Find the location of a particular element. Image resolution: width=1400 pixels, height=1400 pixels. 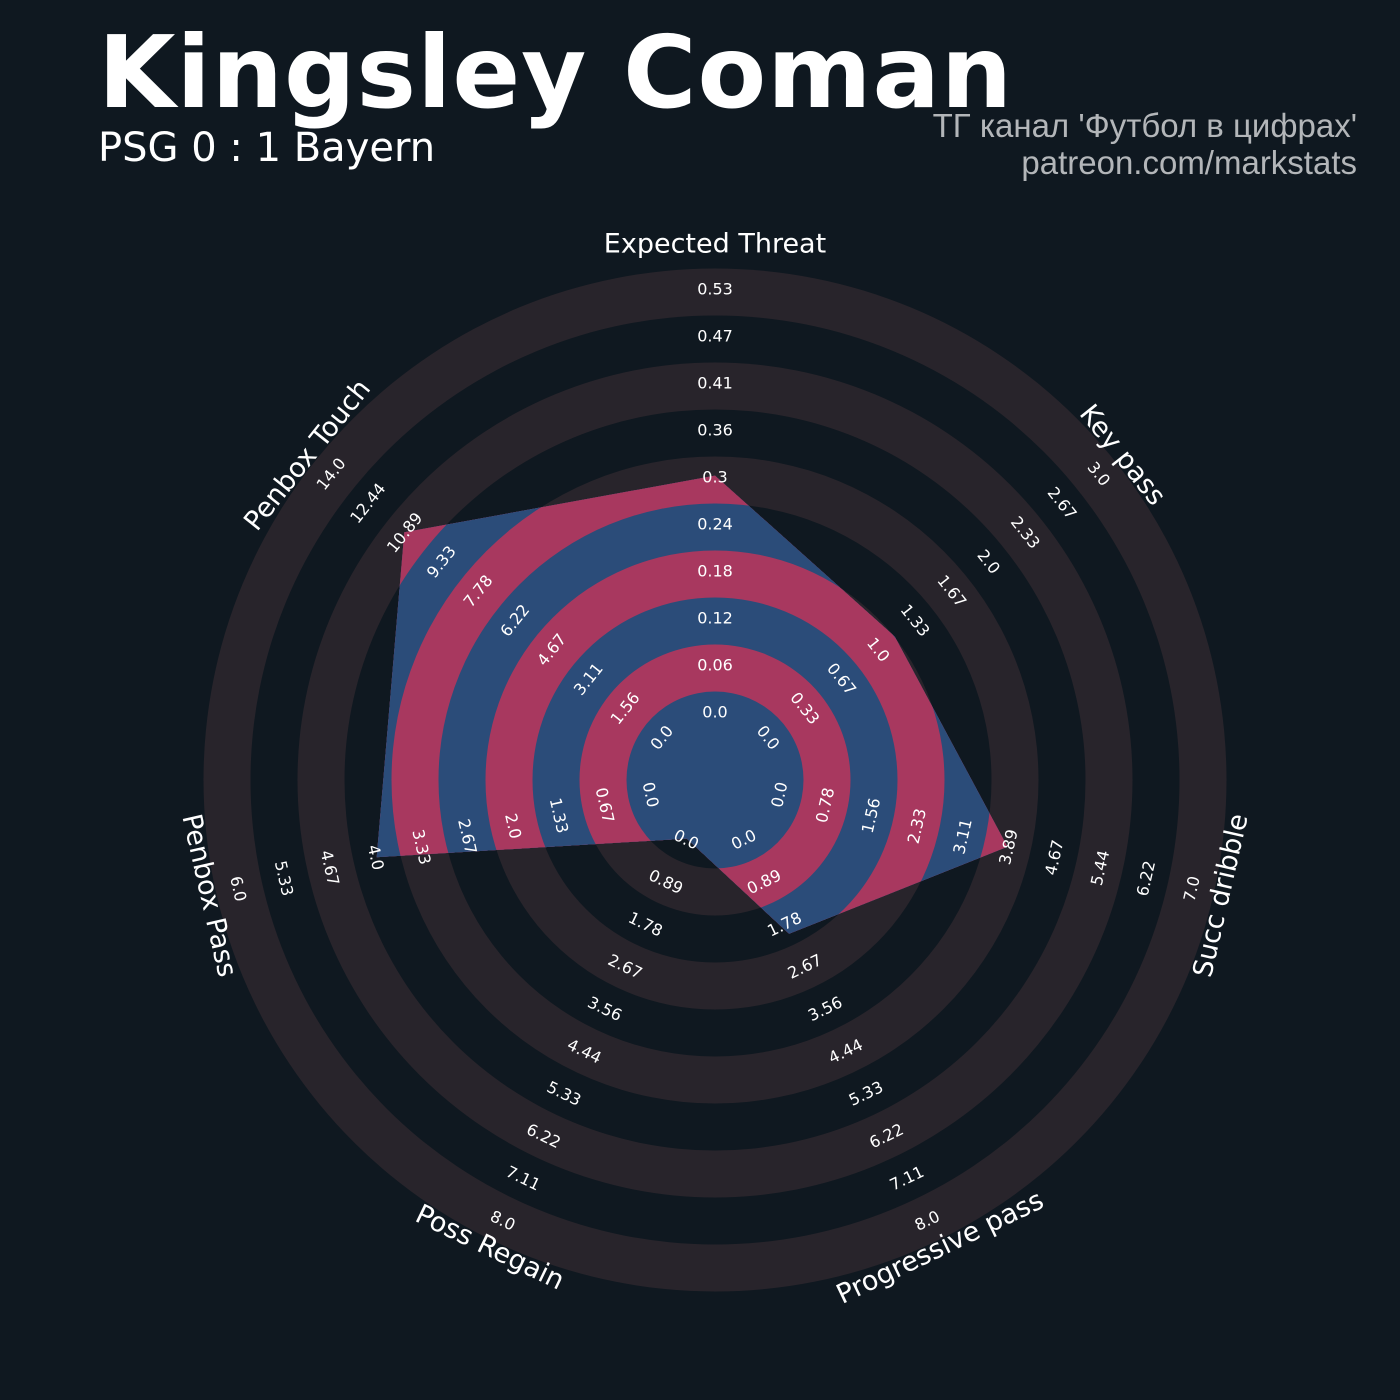

player-name-title: Kingsley Coman is located at coordinates (556, 72).